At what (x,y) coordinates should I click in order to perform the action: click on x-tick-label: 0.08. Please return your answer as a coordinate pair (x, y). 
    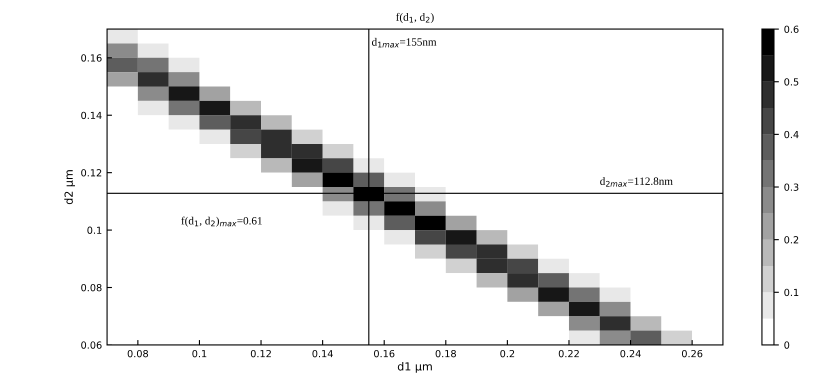
    Looking at the image, I should click on (138, 354).